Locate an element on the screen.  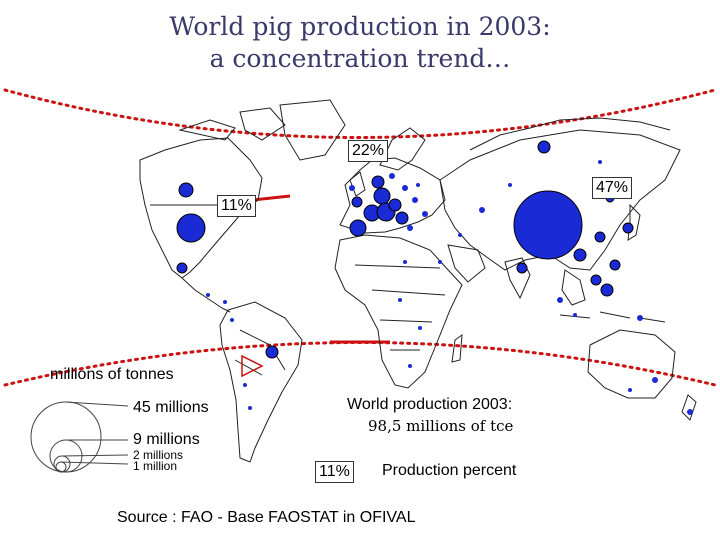
asia-outline is located at coordinates (560, 200).